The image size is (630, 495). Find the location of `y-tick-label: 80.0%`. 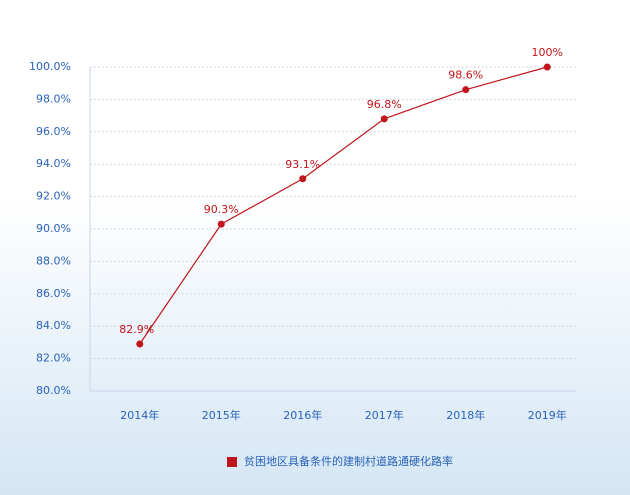

y-tick-label: 80.0% is located at coordinates (53, 390).